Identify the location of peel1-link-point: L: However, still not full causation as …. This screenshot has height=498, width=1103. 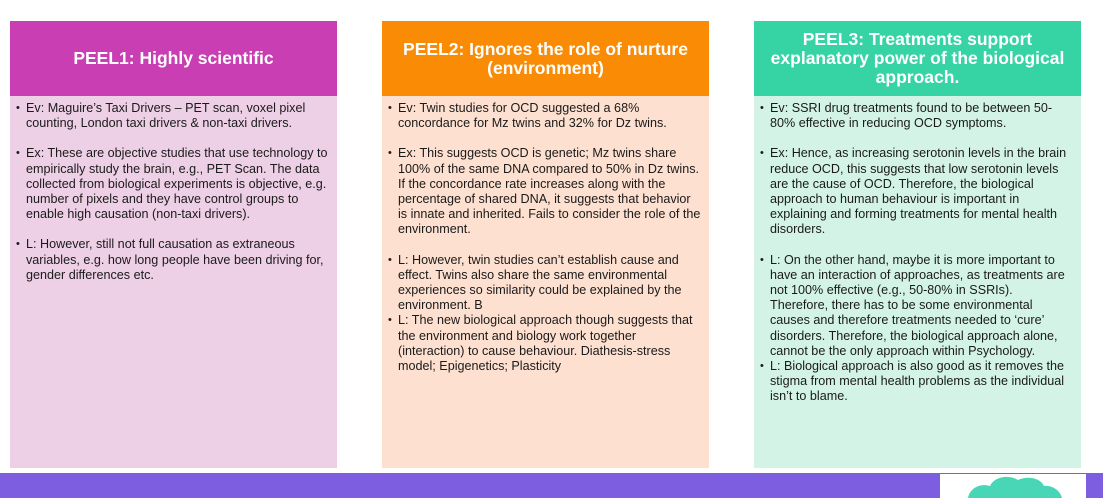
(172, 260).